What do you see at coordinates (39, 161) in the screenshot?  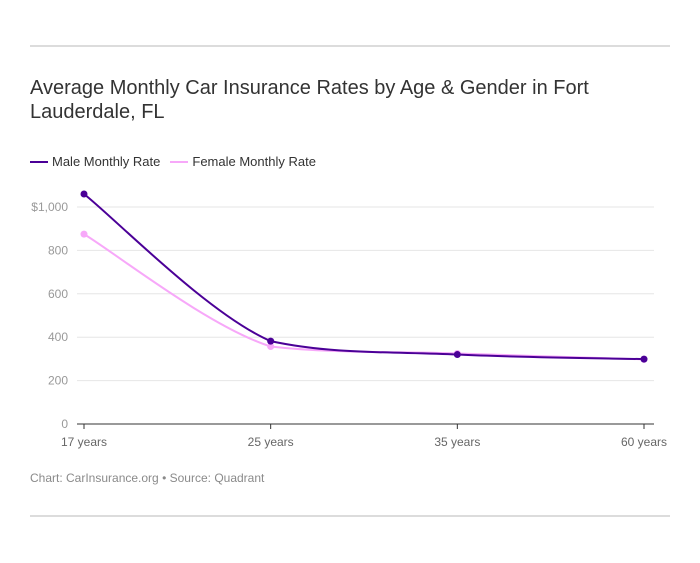 I see `legend-swatch-male` at bounding box center [39, 161].